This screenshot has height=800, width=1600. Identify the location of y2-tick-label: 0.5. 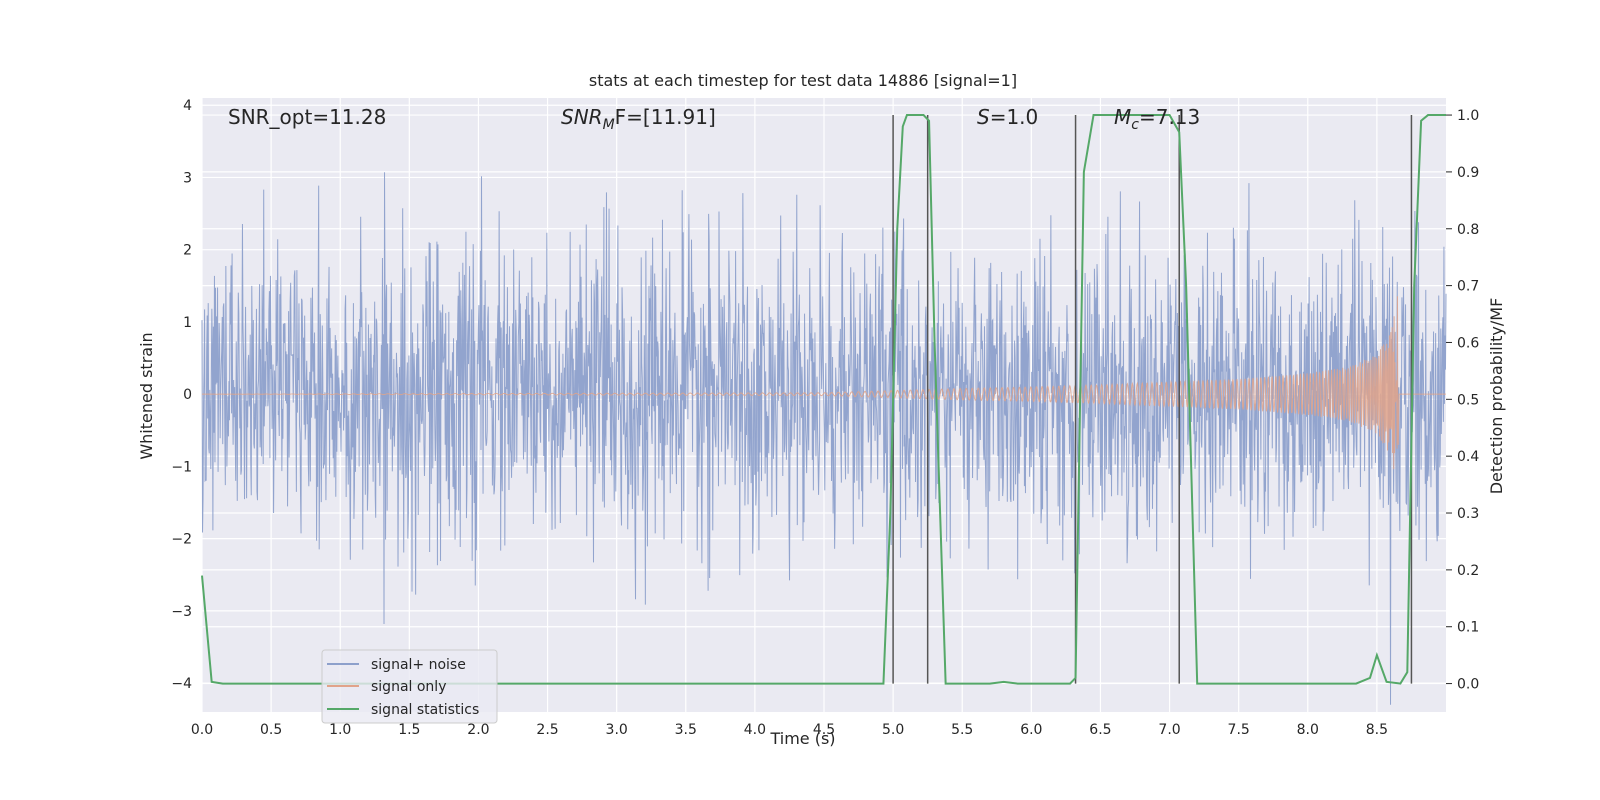
(1468, 400).